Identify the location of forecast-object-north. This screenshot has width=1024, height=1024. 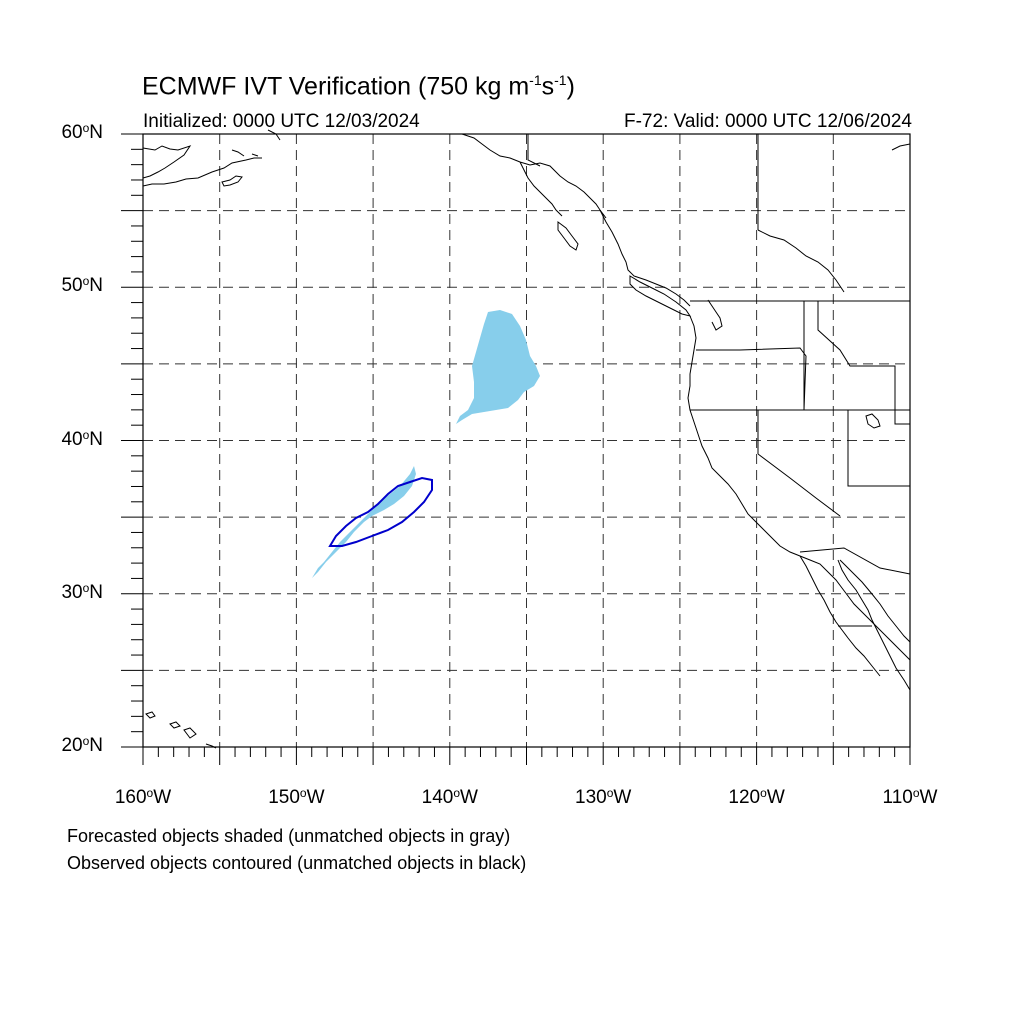
(498, 367).